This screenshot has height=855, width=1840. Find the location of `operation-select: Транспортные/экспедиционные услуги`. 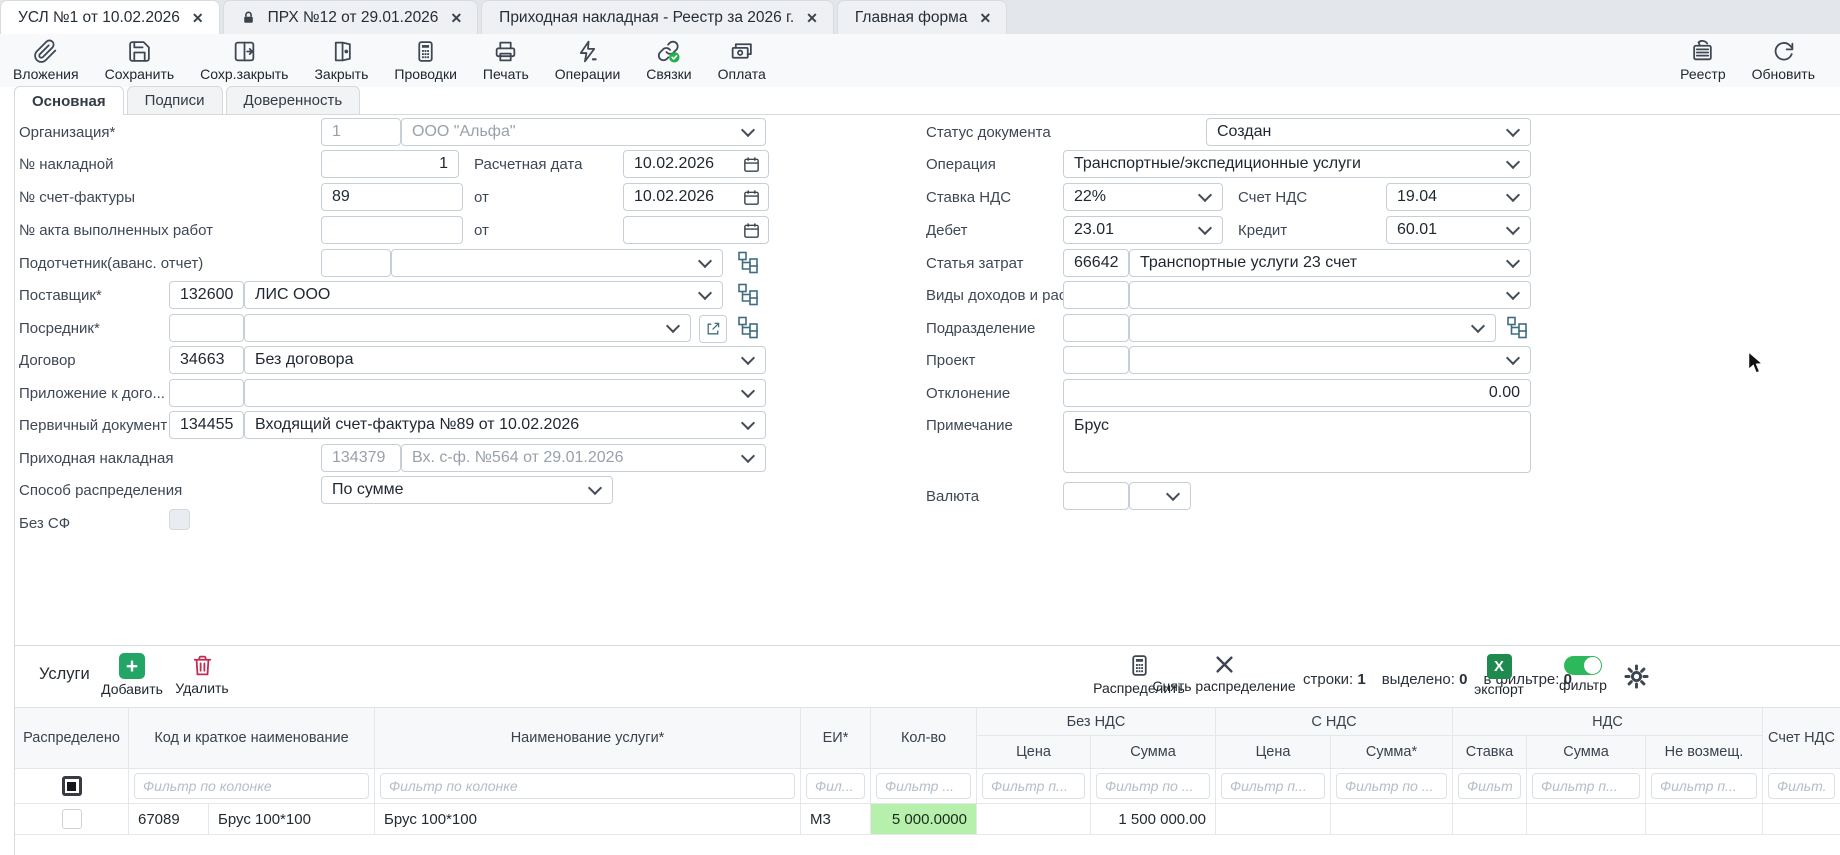

operation-select: Транспортные/экспедиционные услуги is located at coordinates (1297, 164).